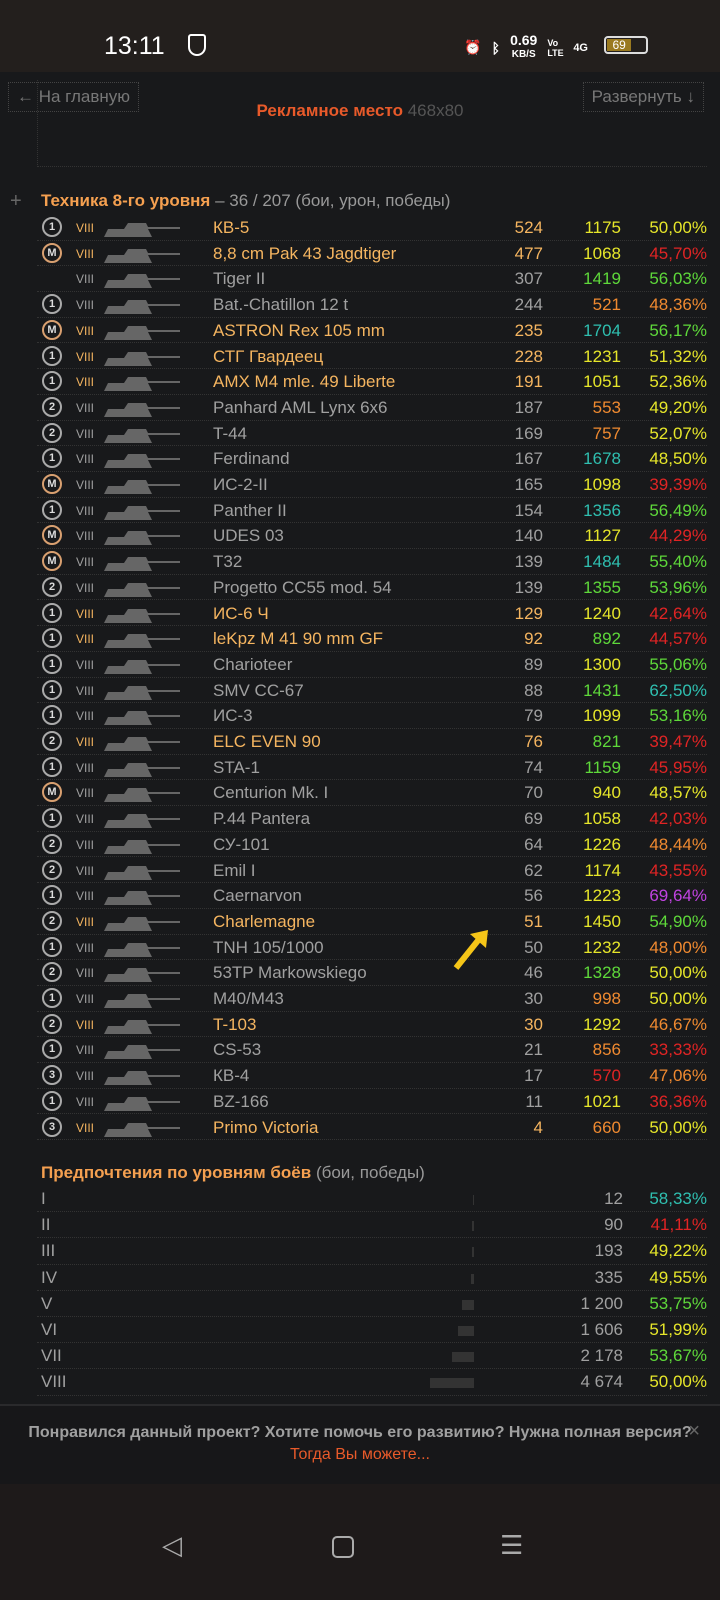 The image size is (720, 1600). Describe the element at coordinates (236, 767) in the screenshot. I see `vehicle-name: STA-1` at that location.